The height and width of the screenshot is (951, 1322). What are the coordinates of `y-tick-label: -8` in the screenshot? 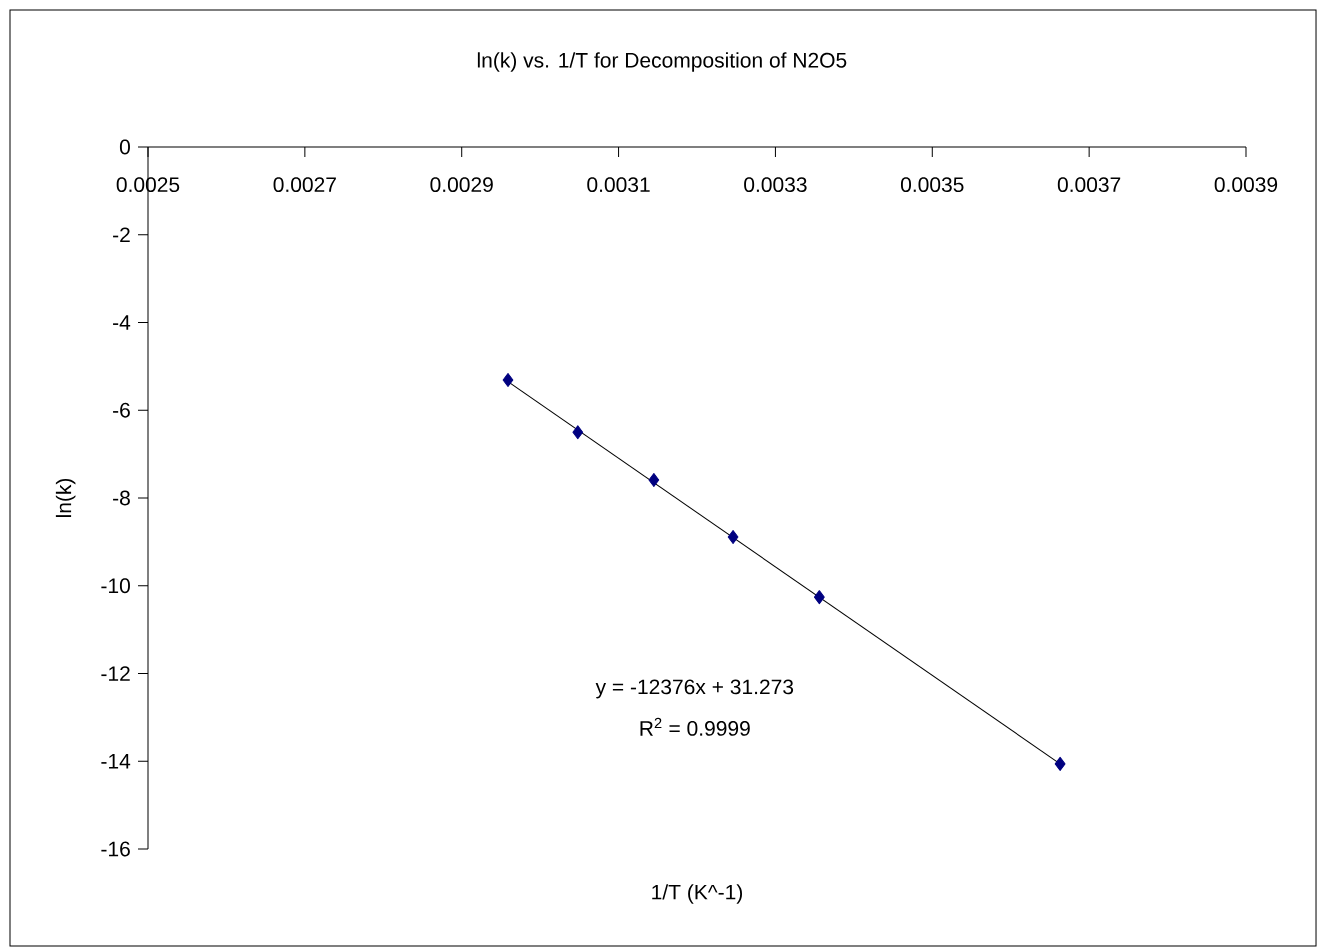 It's located at (121, 498).